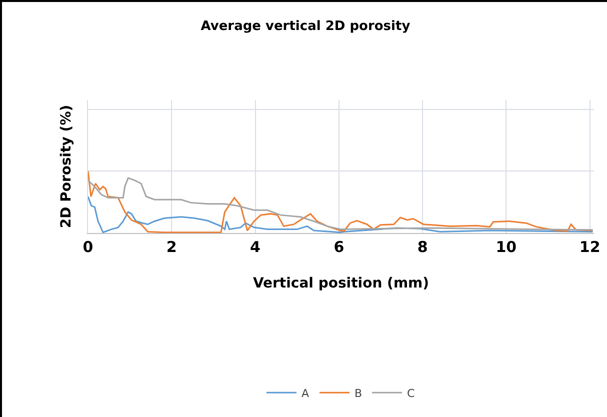 This screenshot has width=607, height=417. What do you see at coordinates (358, 393) in the screenshot?
I see `legend-label: B` at bounding box center [358, 393].